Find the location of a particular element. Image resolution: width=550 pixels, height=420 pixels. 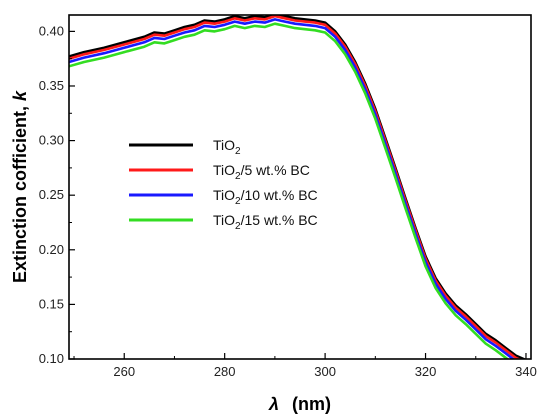

y-axis-main: Extinction cofficient, is located at coordinates (20, 192).